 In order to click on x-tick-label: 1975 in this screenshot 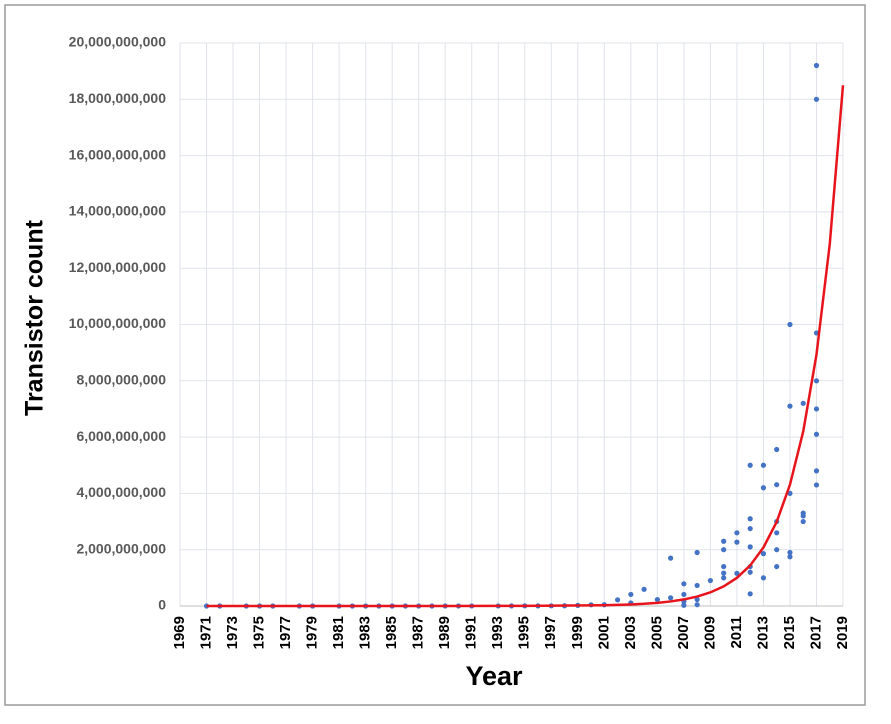, I will do `click(259, 632)`.